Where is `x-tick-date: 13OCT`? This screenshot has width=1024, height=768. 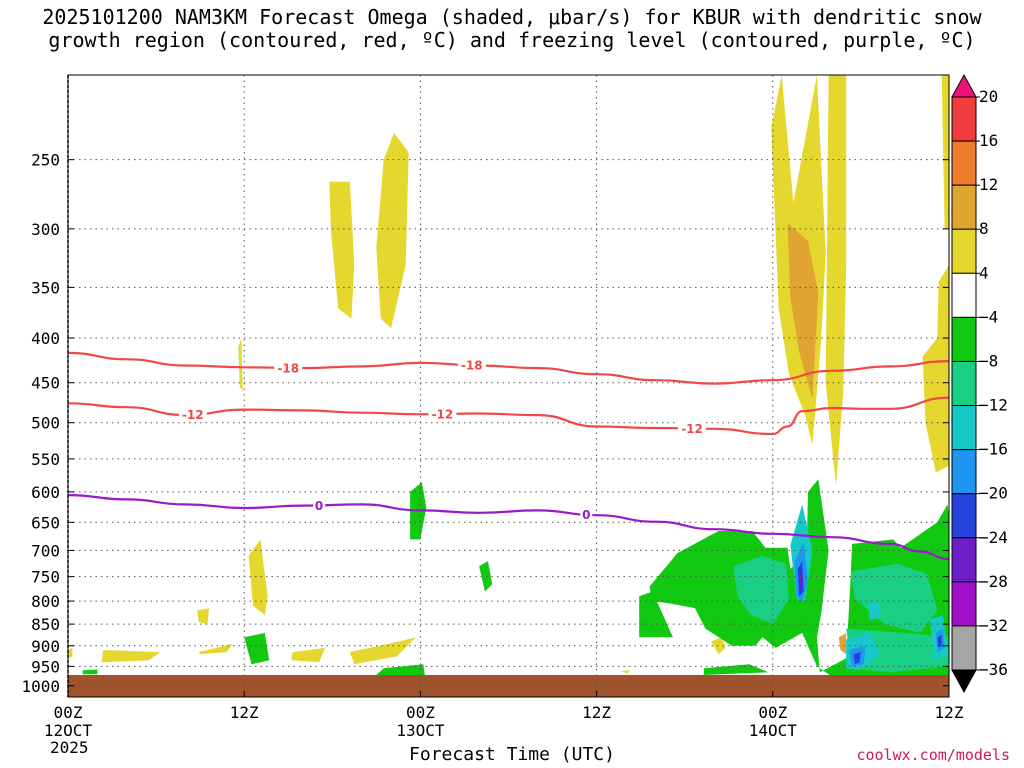
x-tick-date: 13OCT is located at coordinates (420, 730).